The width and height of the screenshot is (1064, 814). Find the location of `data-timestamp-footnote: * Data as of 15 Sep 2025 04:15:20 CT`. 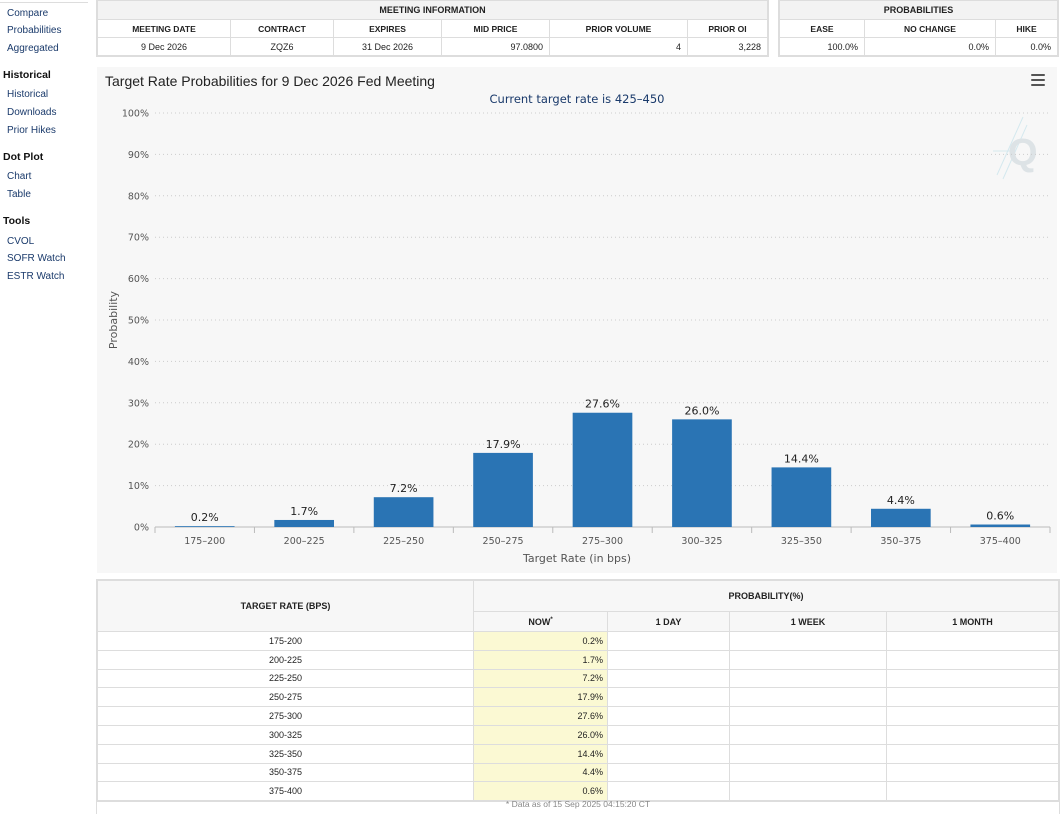

data-timestamp-footnote: * Data as of 15 Sep 2025 04:15:20 CT is located at coordinates (578, 805).